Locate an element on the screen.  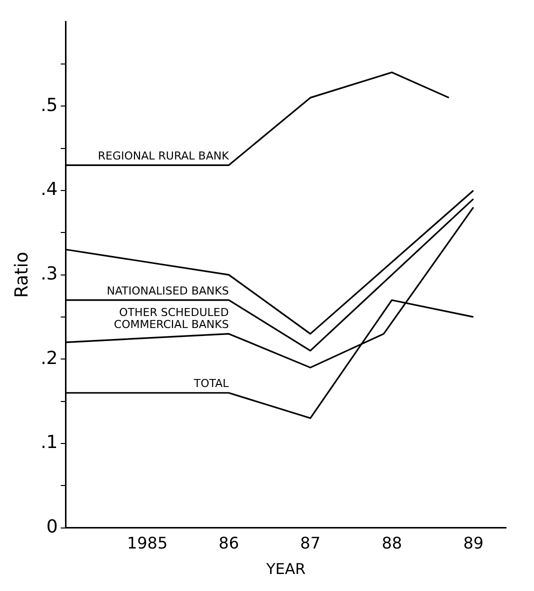
x-tick-label: 87 is located at coordinates (310, 543).